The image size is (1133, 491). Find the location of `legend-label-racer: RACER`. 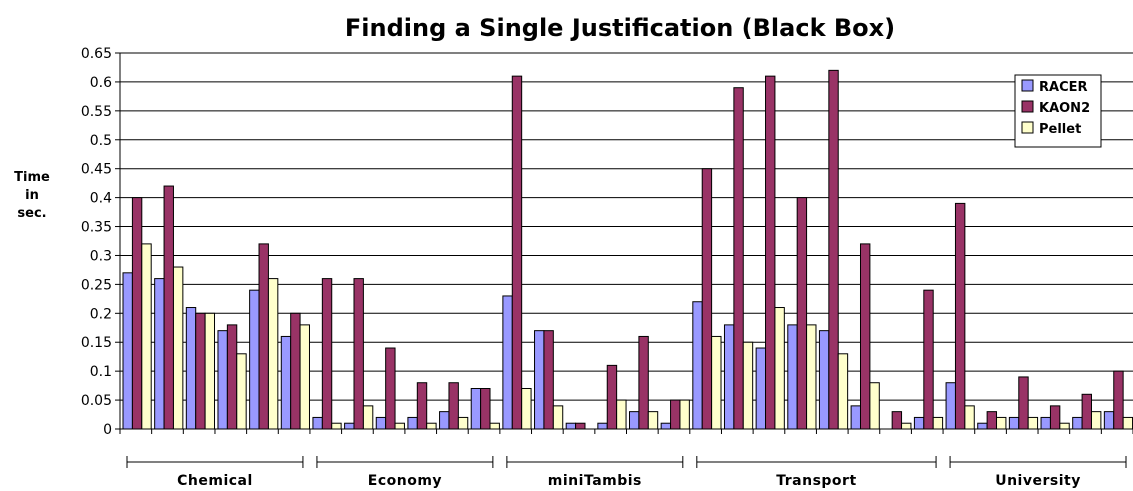

legend-label-racer: RACER is located at coordinates (1063, 87).